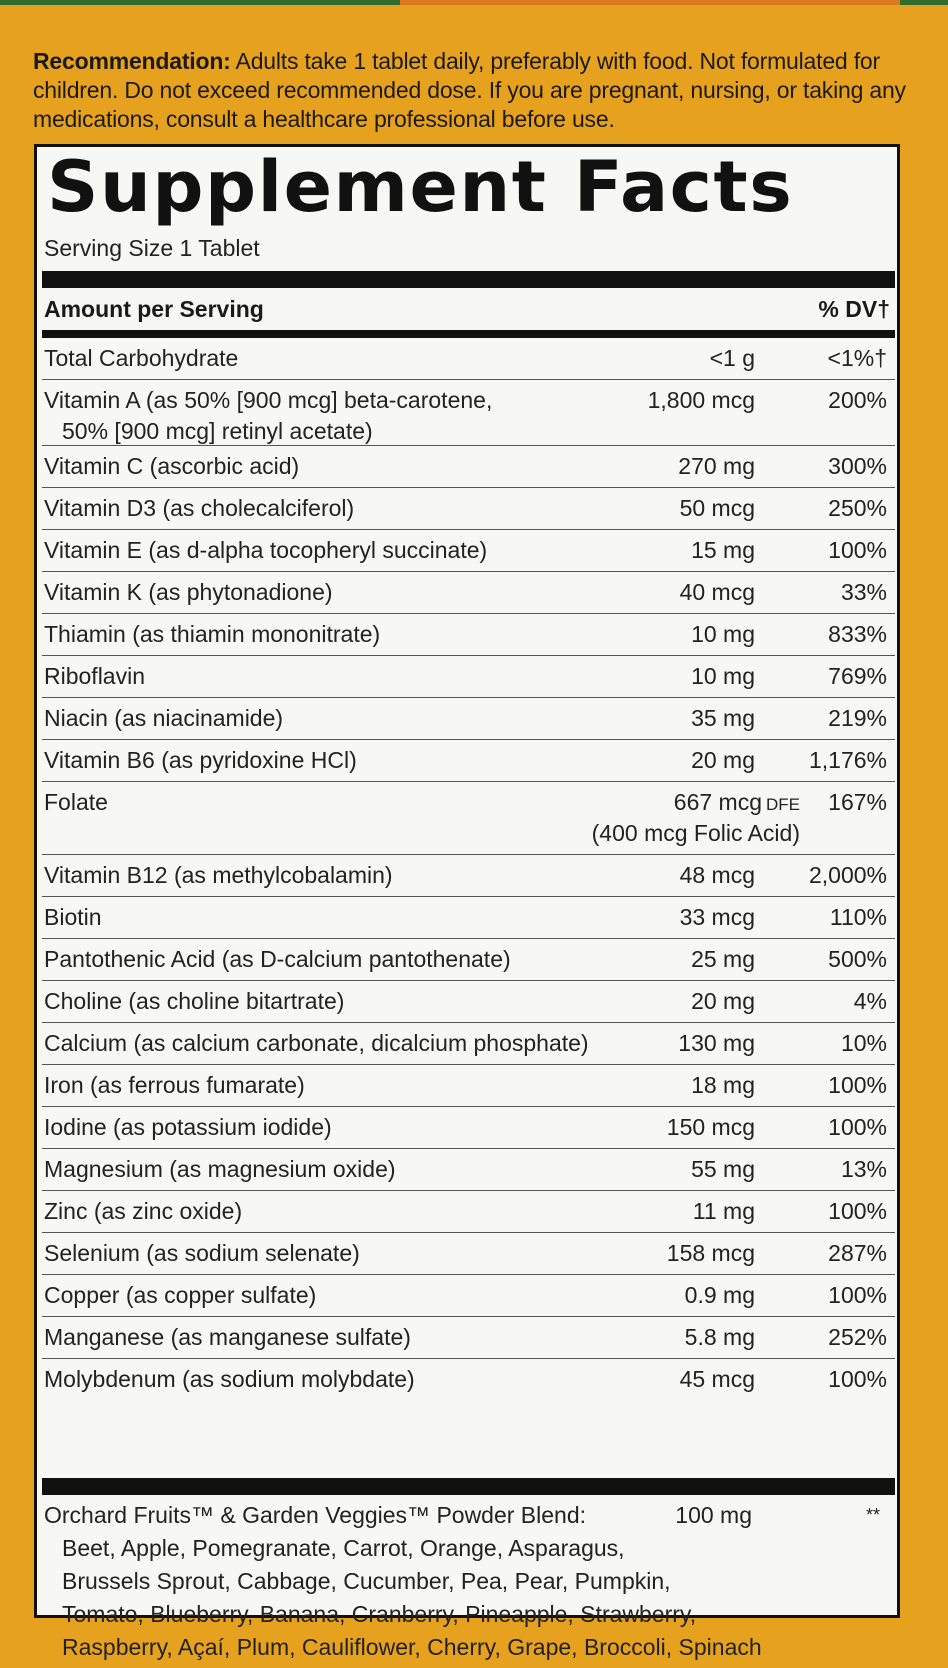 This screenshot has height=1668, width=948. I want to click on nutrient-name-line: Choline (as choline bitartrate), so click(194, 1001).